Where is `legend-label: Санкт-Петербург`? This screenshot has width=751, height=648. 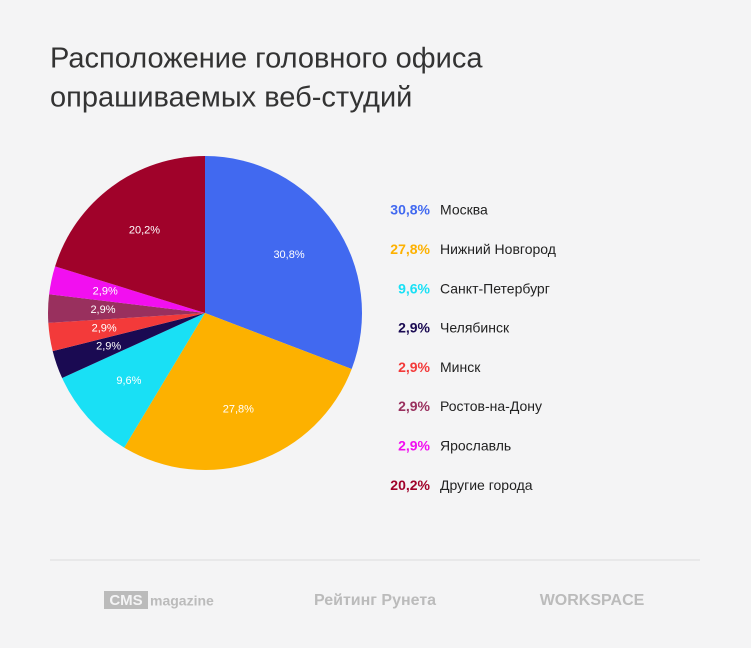
legend-label: Санкт-Петербург is located at coordinates (495, 288).